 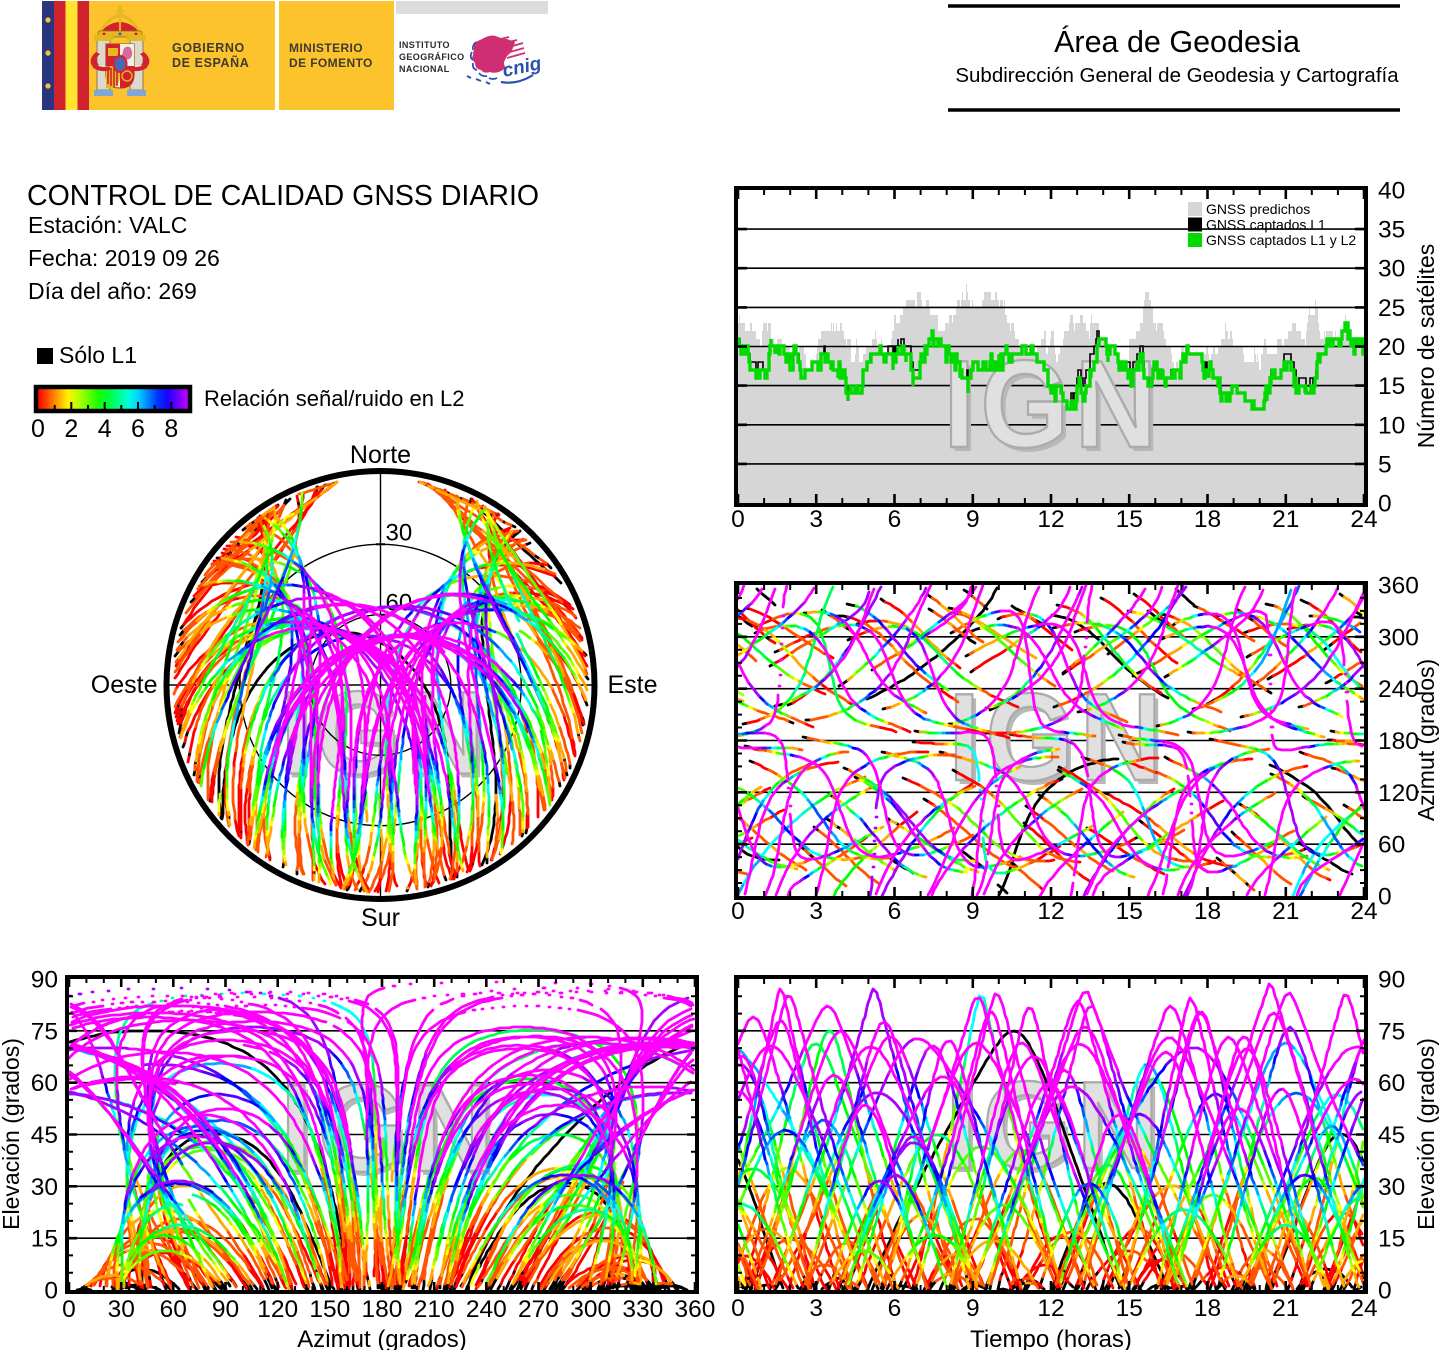 What do you see at coordinates (538, 1309) in the screenshot?
I see `svg-text: 270` at bounding box center [538, 1309].